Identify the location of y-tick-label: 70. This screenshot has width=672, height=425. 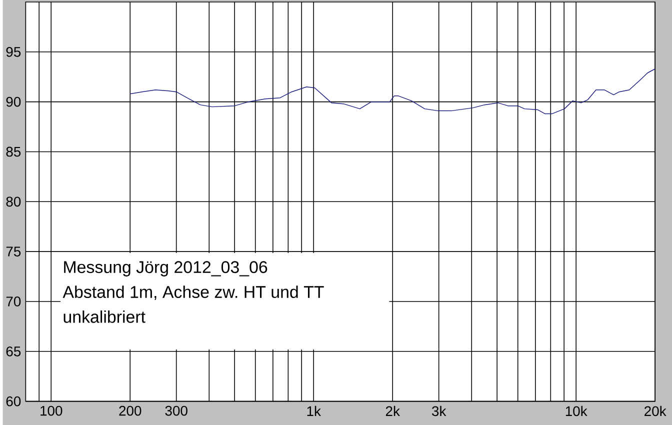
(13, 301).